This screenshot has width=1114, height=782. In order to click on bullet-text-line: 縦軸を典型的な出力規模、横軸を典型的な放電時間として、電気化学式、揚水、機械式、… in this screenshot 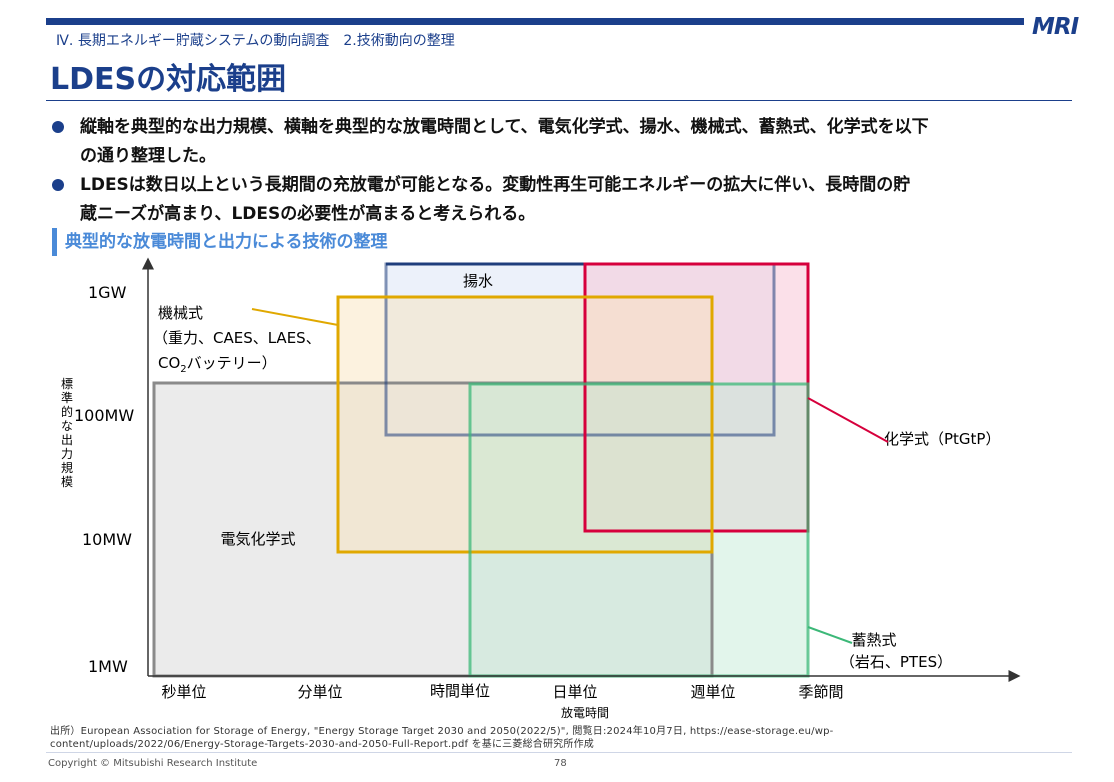, I will do `click(504, 127)`.